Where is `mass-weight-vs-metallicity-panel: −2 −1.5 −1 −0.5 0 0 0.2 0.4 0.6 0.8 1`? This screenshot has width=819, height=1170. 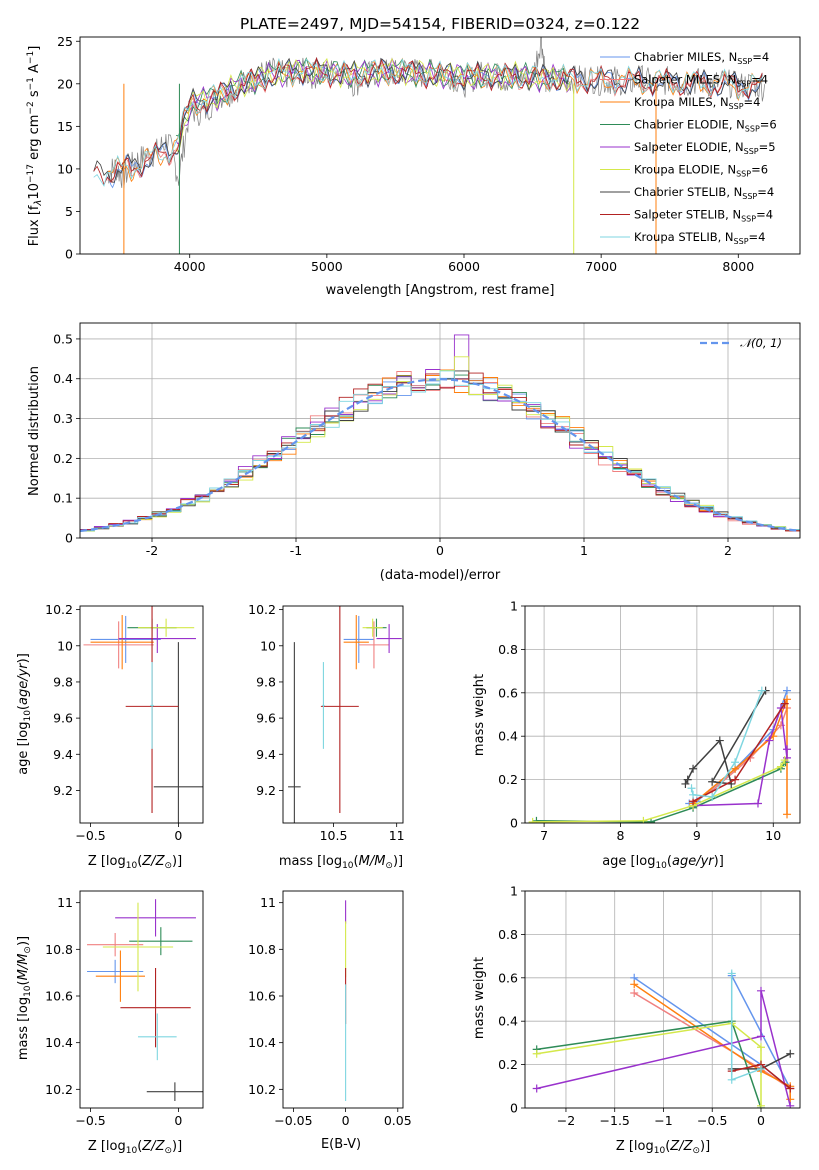 mass-weight-vs-metallicity-panel: −2 −1.5 −1 −0.5 0 0 0.2 0.4 0.6 0.8 1 is located at coordinates (649, 1006).